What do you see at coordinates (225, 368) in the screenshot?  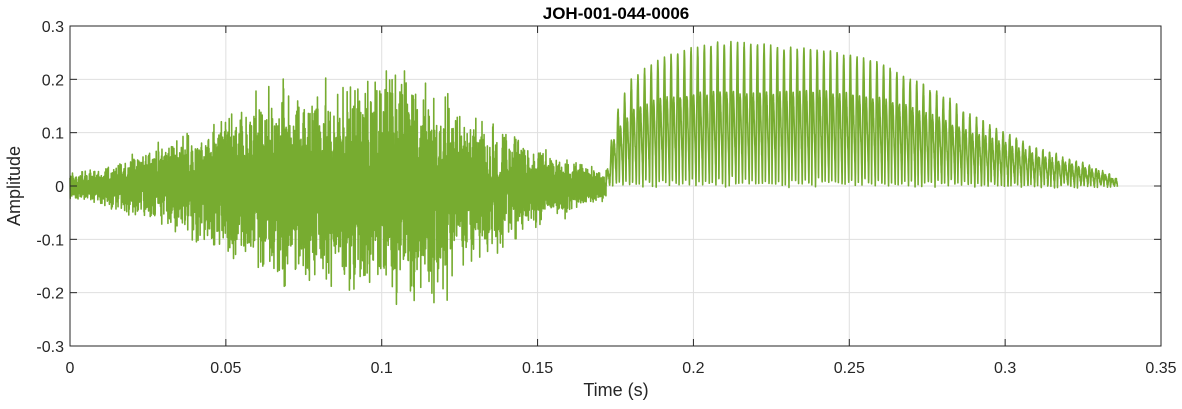 I see `x-tick-label: 0.05` at bounding box center [225, 368].